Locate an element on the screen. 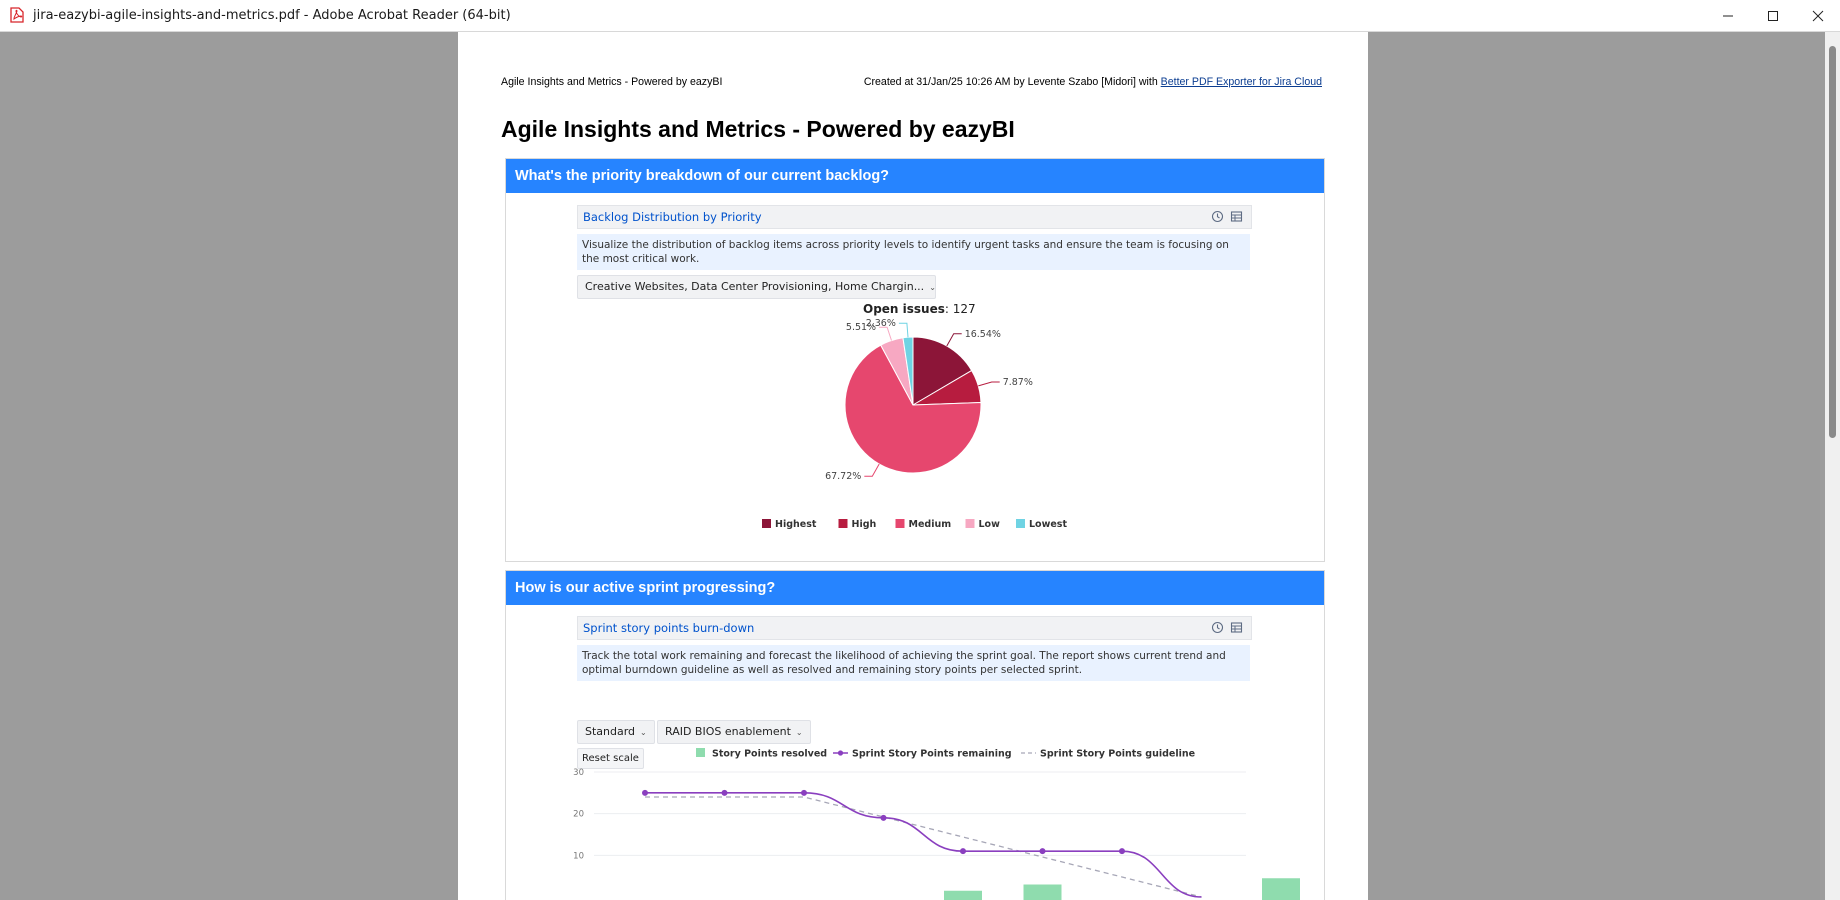  gadget-title: Backlog Distribution by Priority is located at coordinates (672, 217).